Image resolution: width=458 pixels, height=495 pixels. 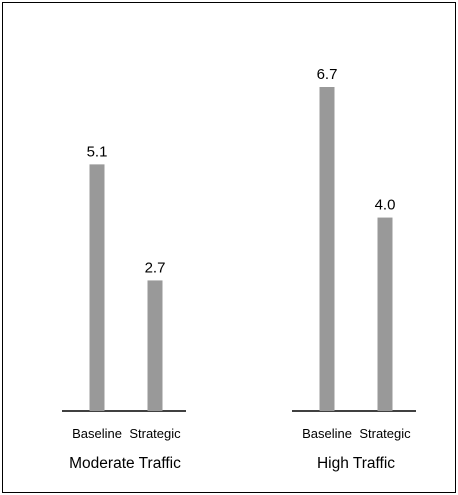 I want to click on high-traffic-baseline-tick-label: Baseline, so click(x=327, y=433).